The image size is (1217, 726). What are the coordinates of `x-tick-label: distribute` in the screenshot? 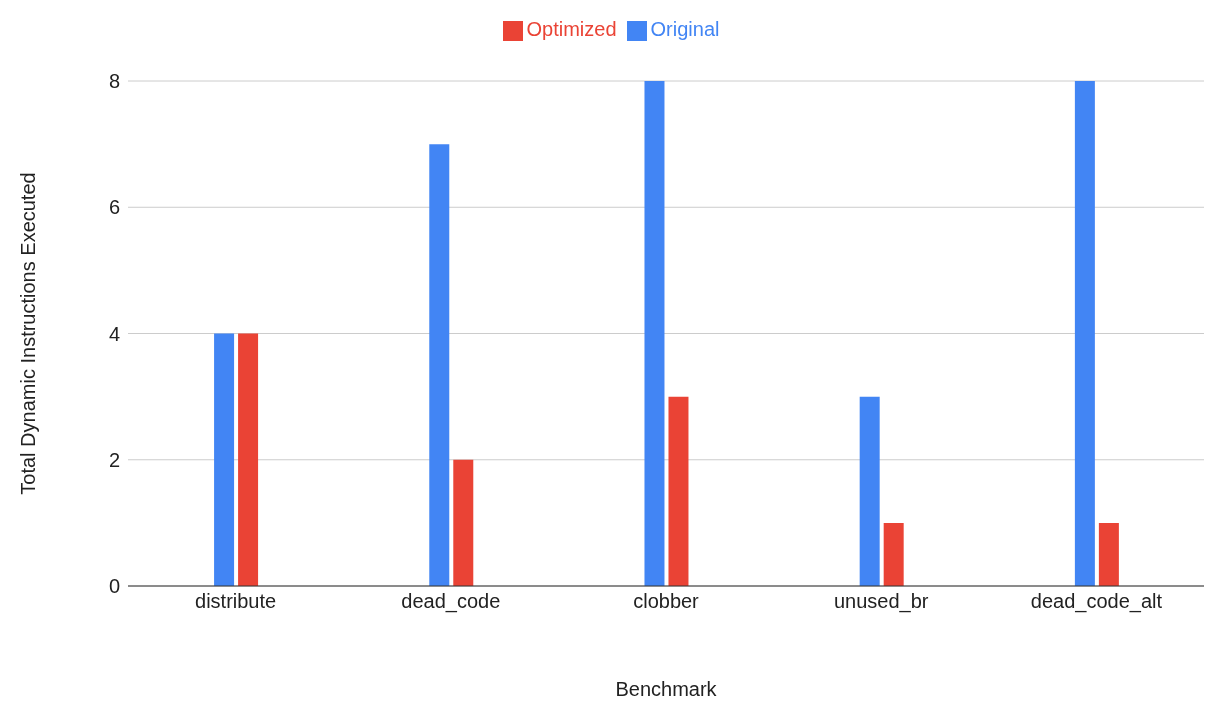 It's located at (236, 601).